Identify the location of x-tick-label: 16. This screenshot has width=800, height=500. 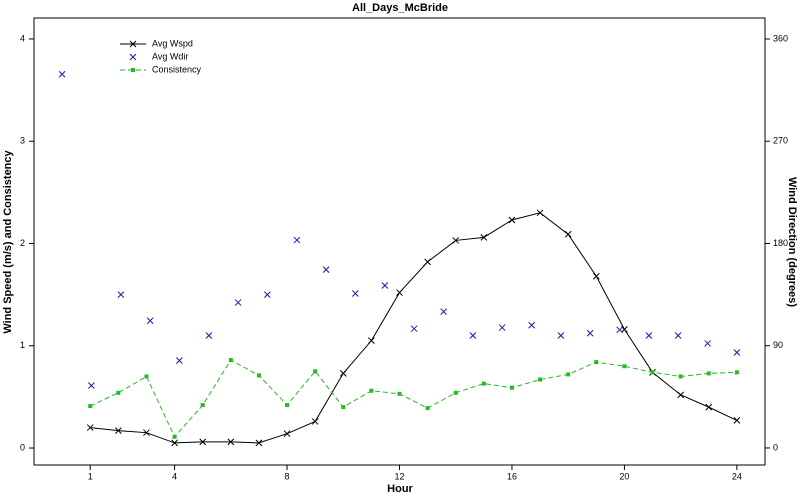
(512, 476).